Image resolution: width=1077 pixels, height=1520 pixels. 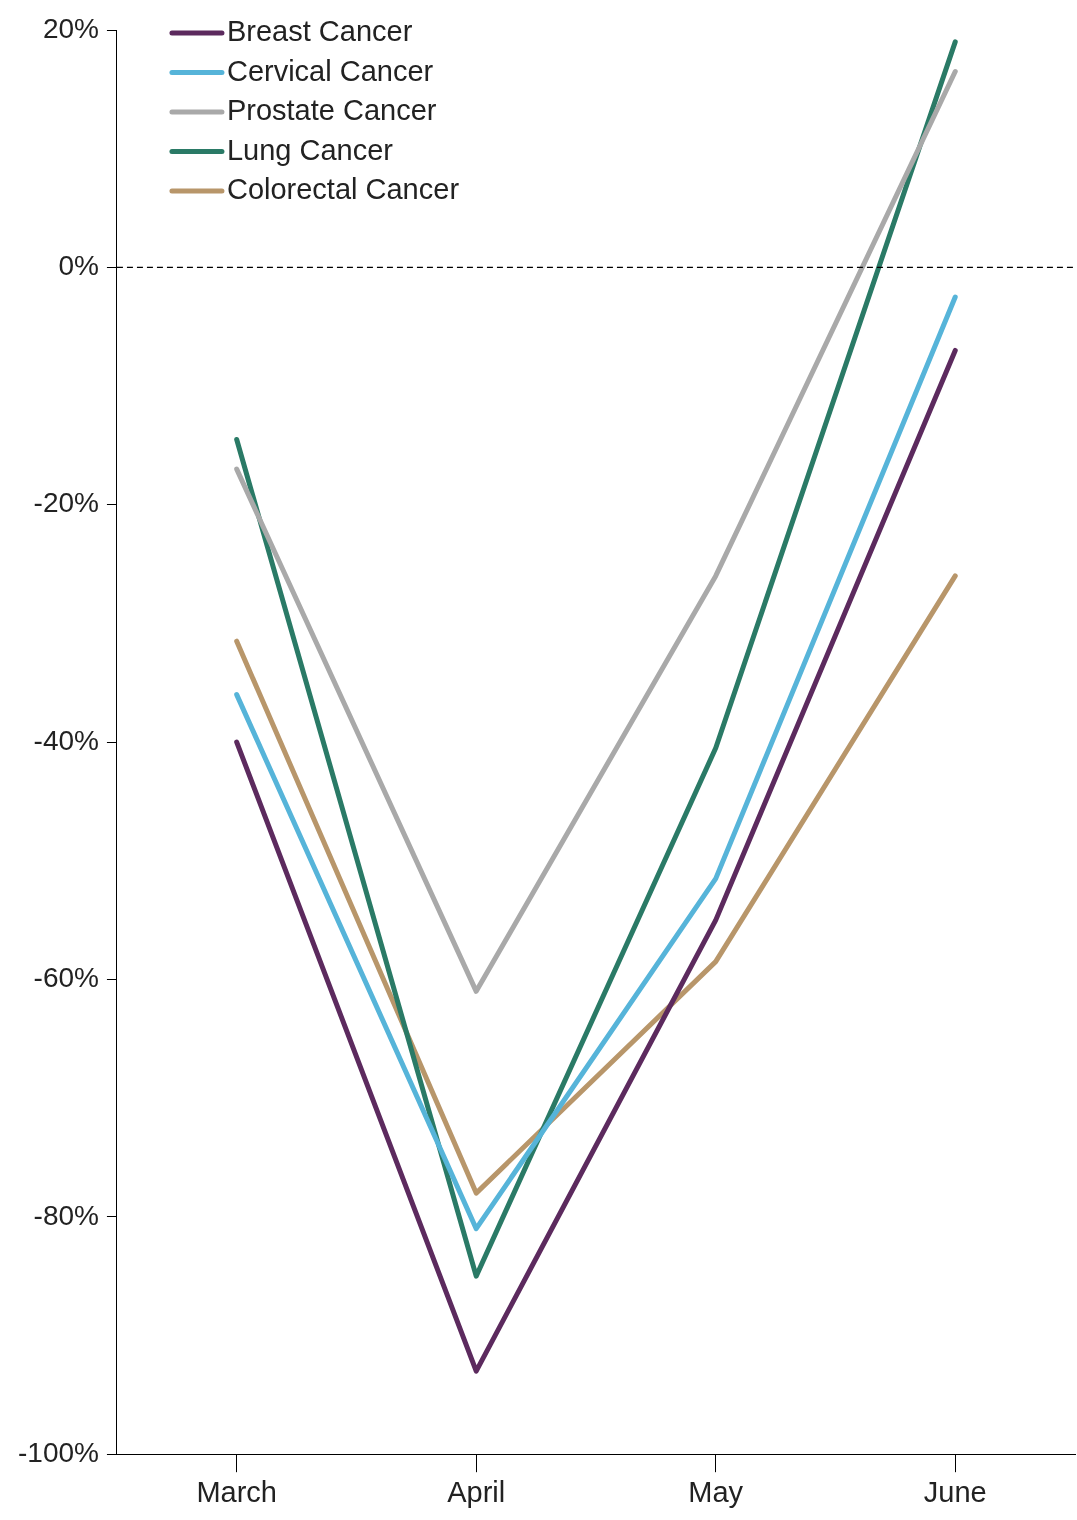 I want to click on y-tick-label: -20%, so click(x=66, y=503).